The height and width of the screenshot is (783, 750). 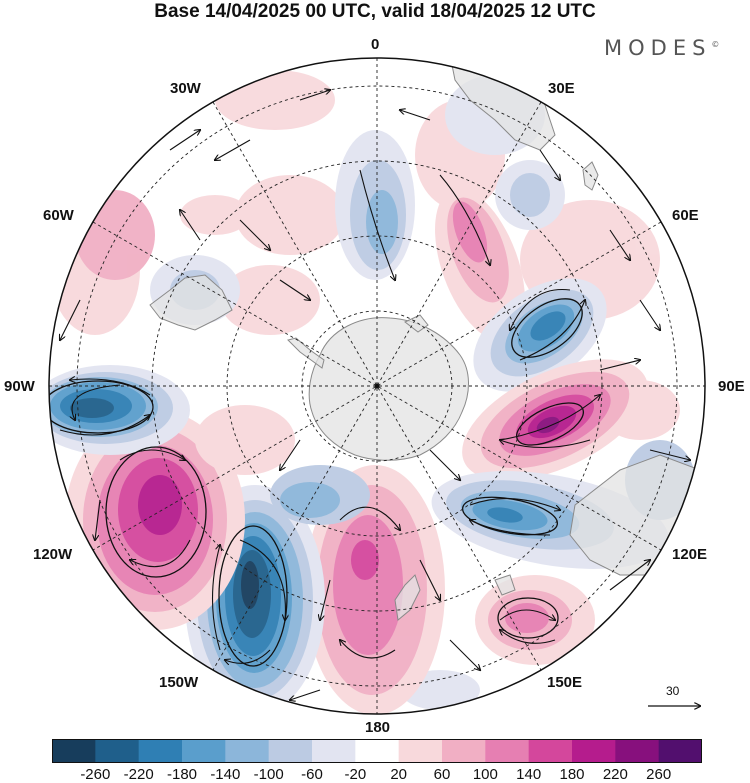 I want to click on kerguelen, so click(x=416, y=323).